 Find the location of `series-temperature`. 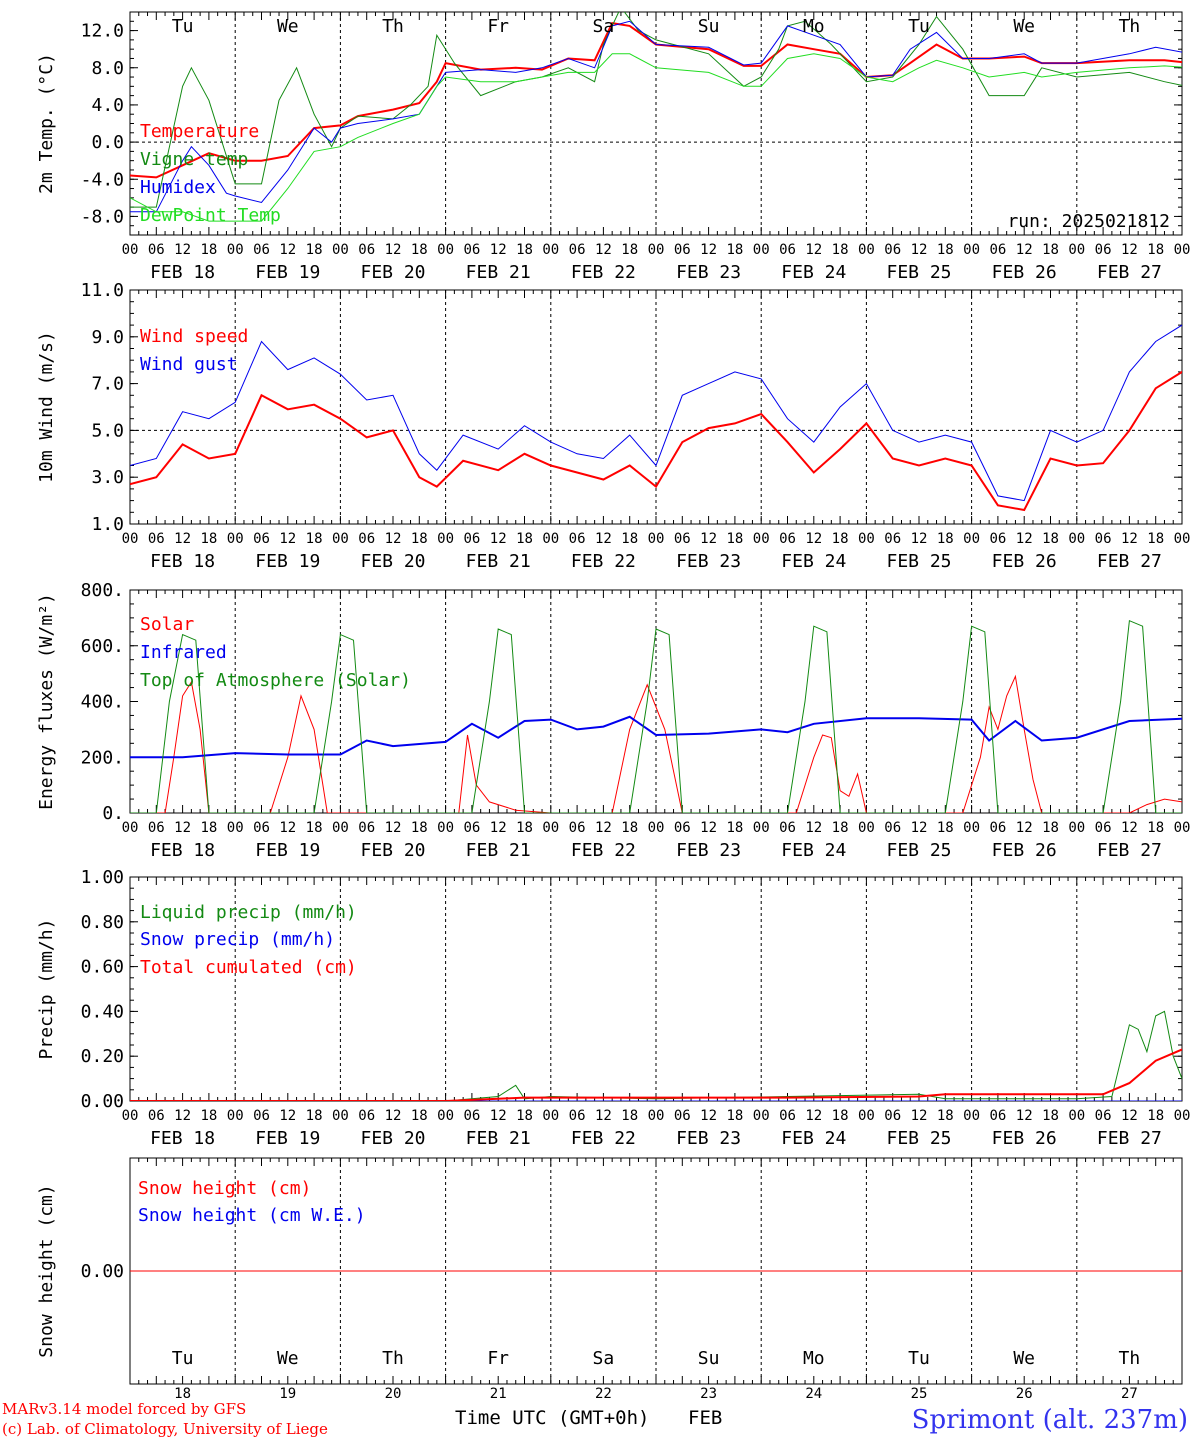

series-temperature is located at coordinates (656, 100).